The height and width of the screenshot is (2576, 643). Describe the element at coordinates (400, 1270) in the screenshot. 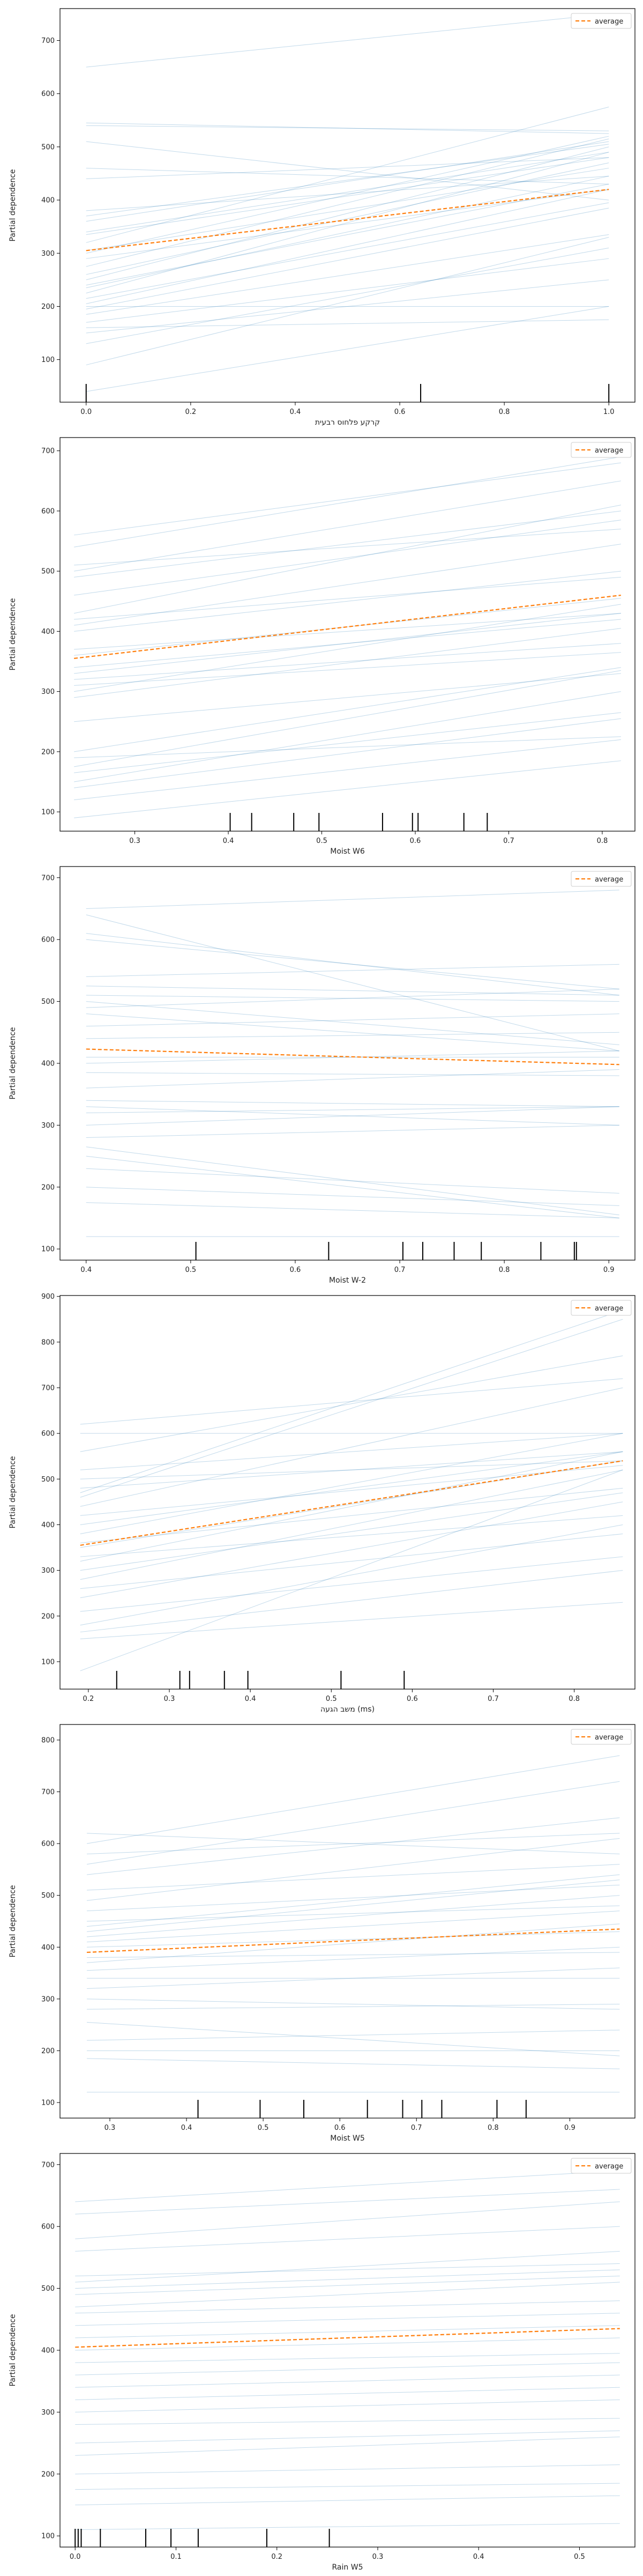

I see `x-tick-label: 0.7` at that location.